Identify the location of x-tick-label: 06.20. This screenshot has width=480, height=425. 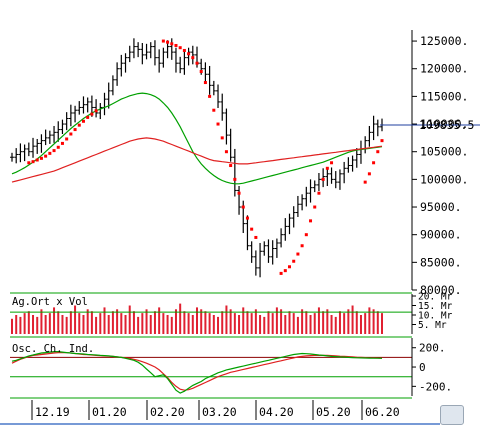
(382, 412).